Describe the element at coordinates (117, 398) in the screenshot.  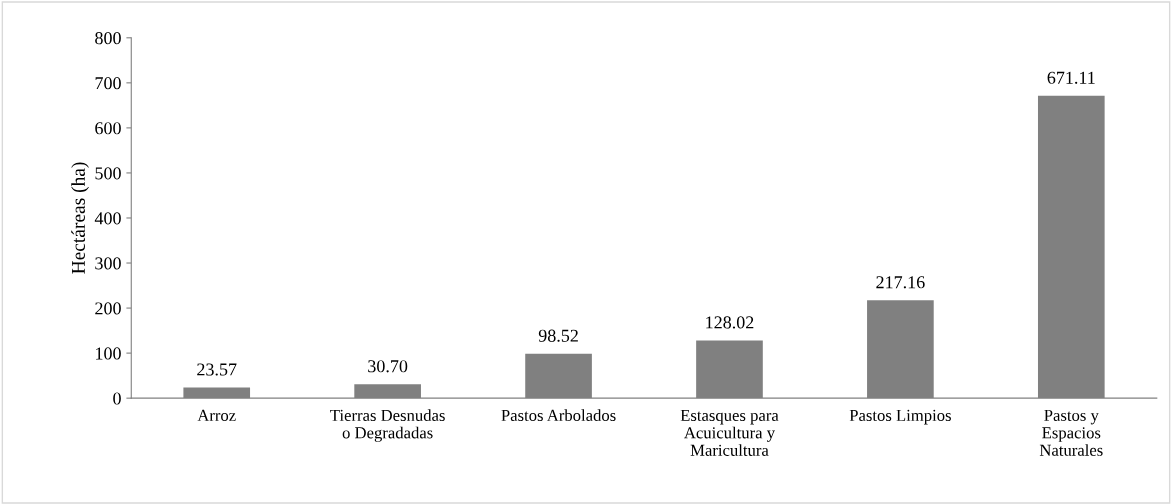
I see `y-tick-label: 0` at that location.